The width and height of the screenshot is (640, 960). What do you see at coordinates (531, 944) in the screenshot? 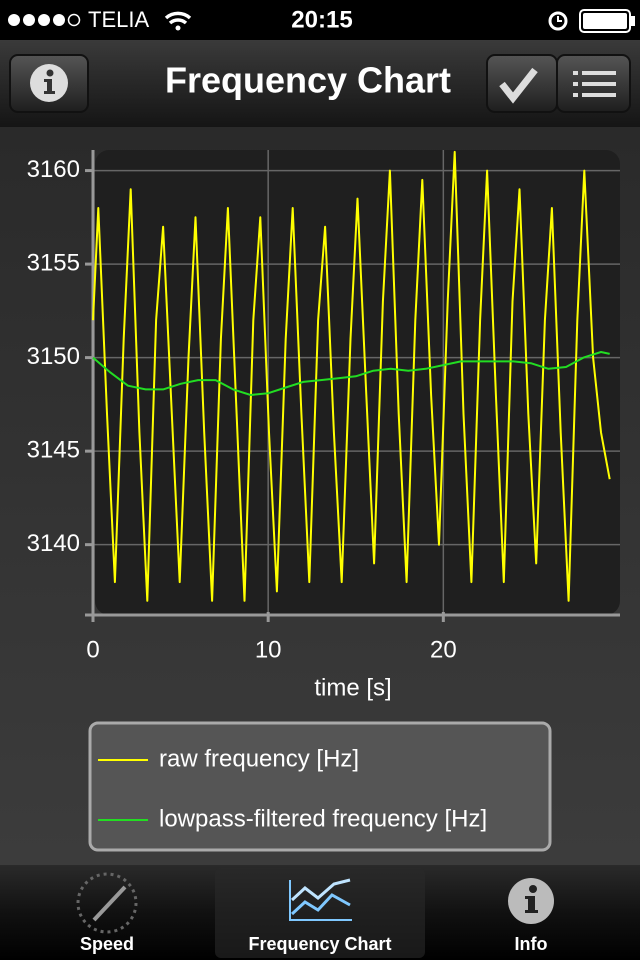
I see `tab-label: Info` at bounding box center [531, 944].